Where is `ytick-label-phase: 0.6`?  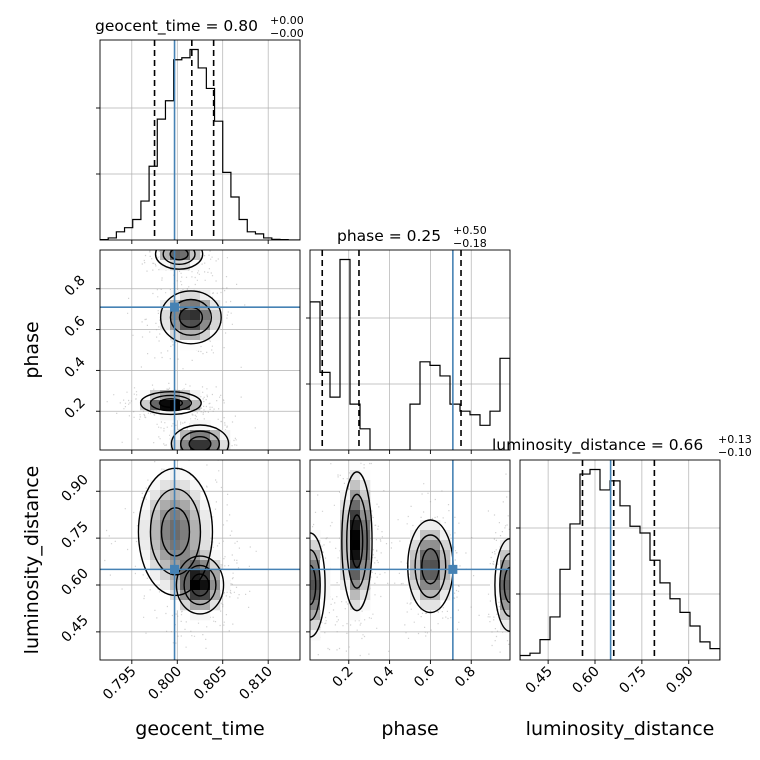 ytick-label-phase: 0.6 is located at coordinates (75, 326).